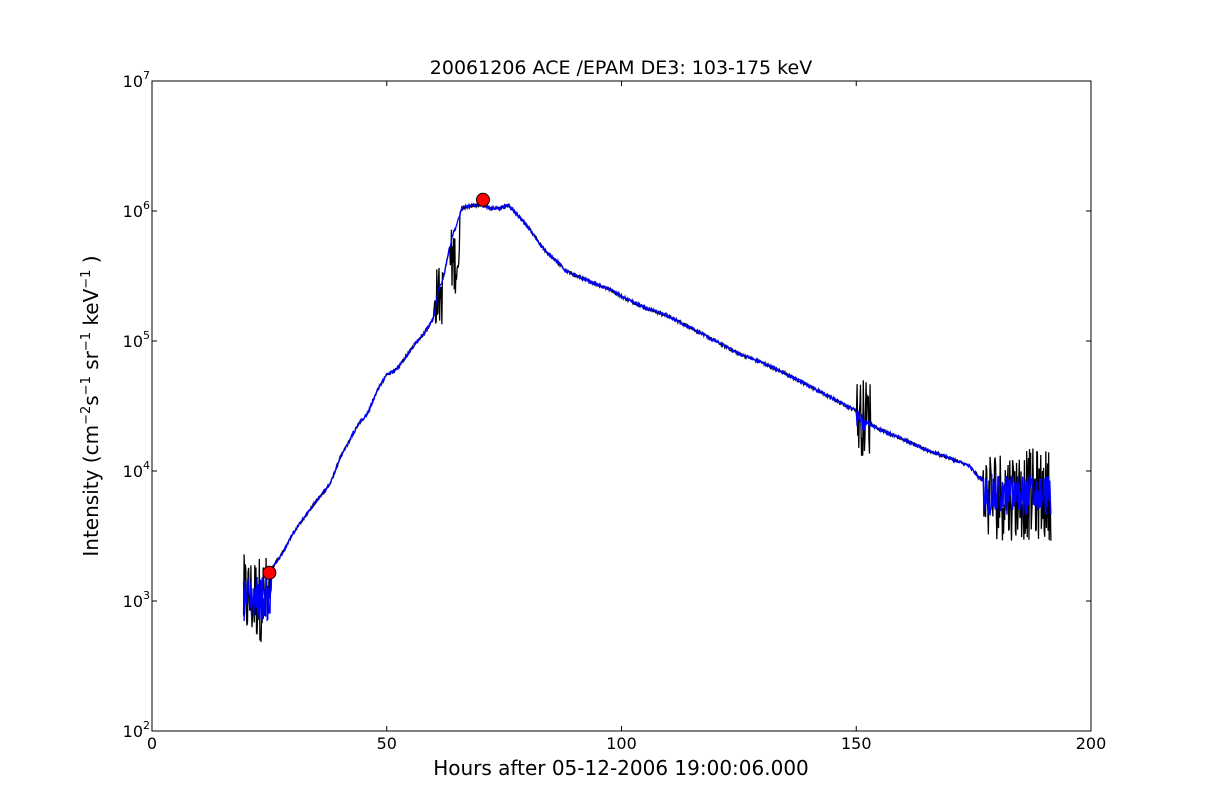 This screenshot has width=1212, height=812. What do you see at coordinates (152, 743) in the screenshot?
I see `x-tick-label: 0` at bounding box center [152, 743].